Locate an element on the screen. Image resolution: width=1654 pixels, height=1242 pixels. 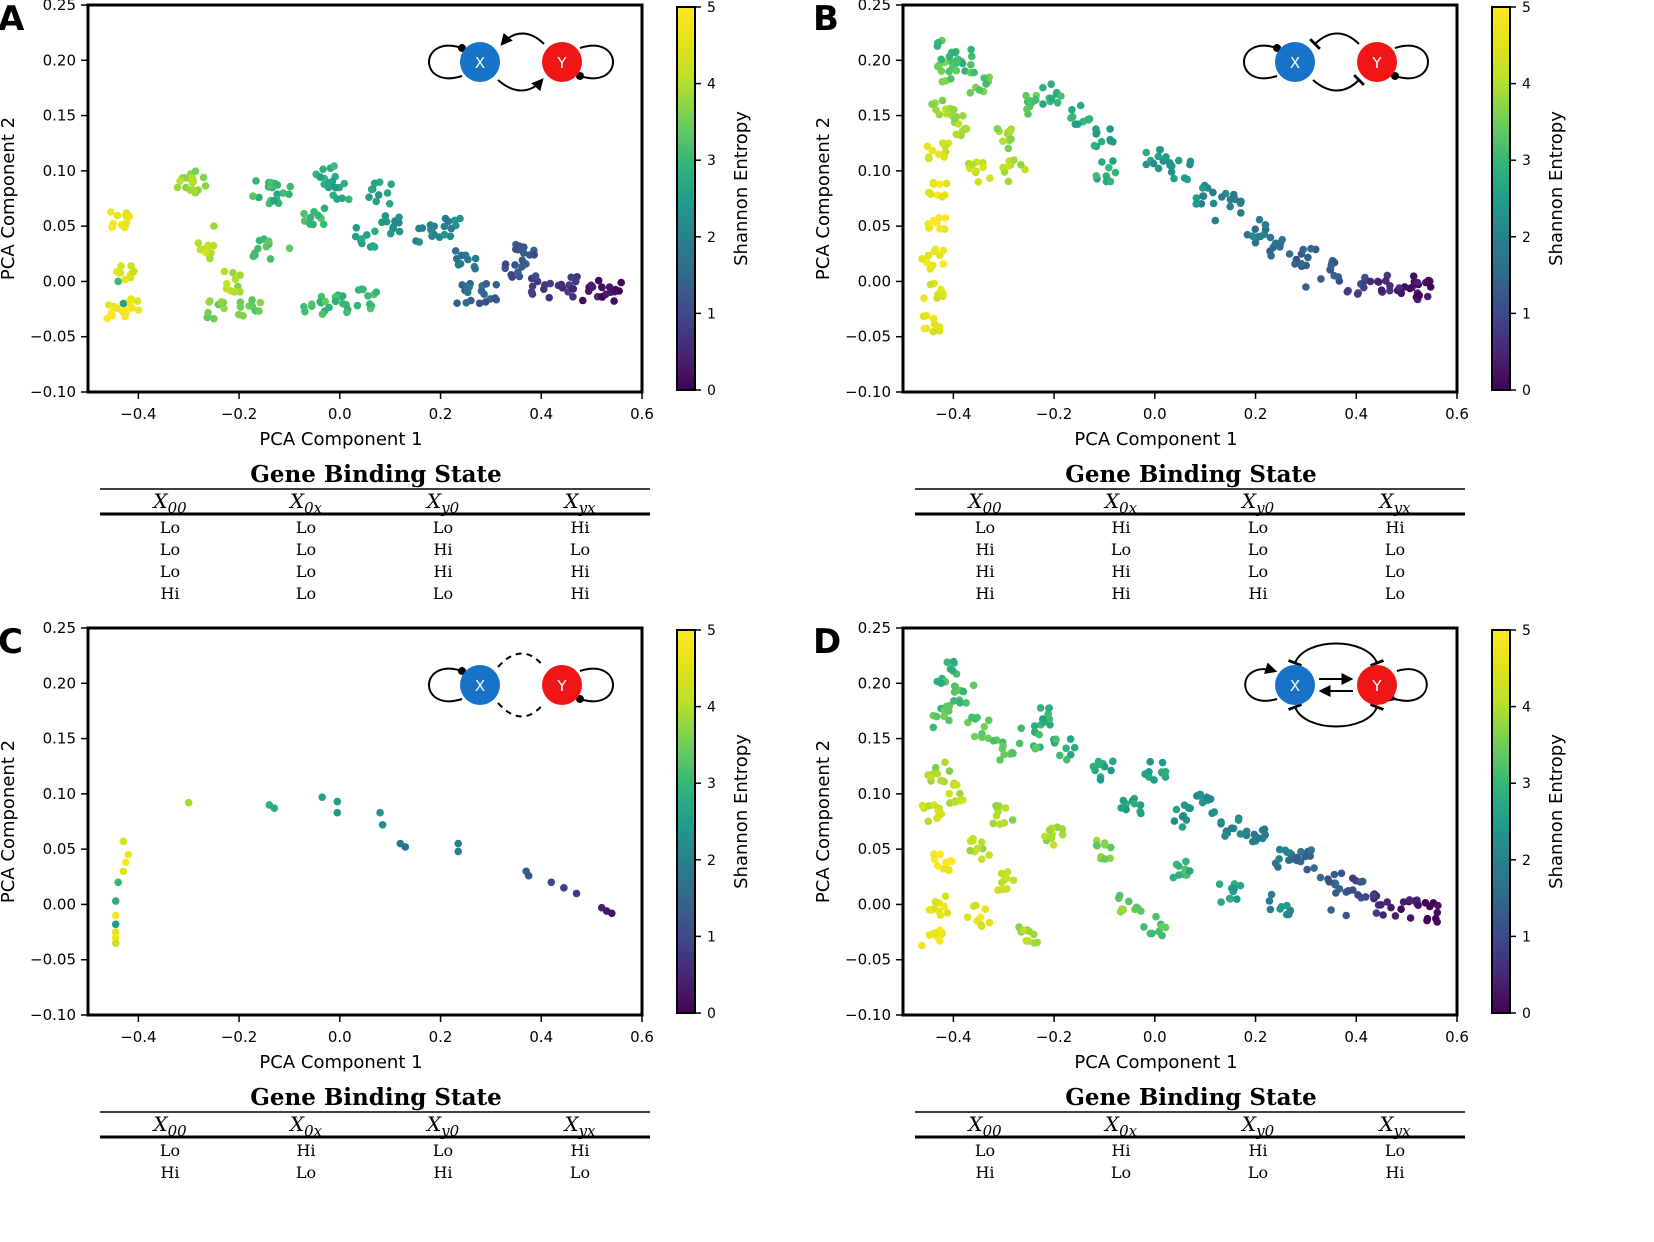
repression-y-to-x is located at coordinates (1334, 41).